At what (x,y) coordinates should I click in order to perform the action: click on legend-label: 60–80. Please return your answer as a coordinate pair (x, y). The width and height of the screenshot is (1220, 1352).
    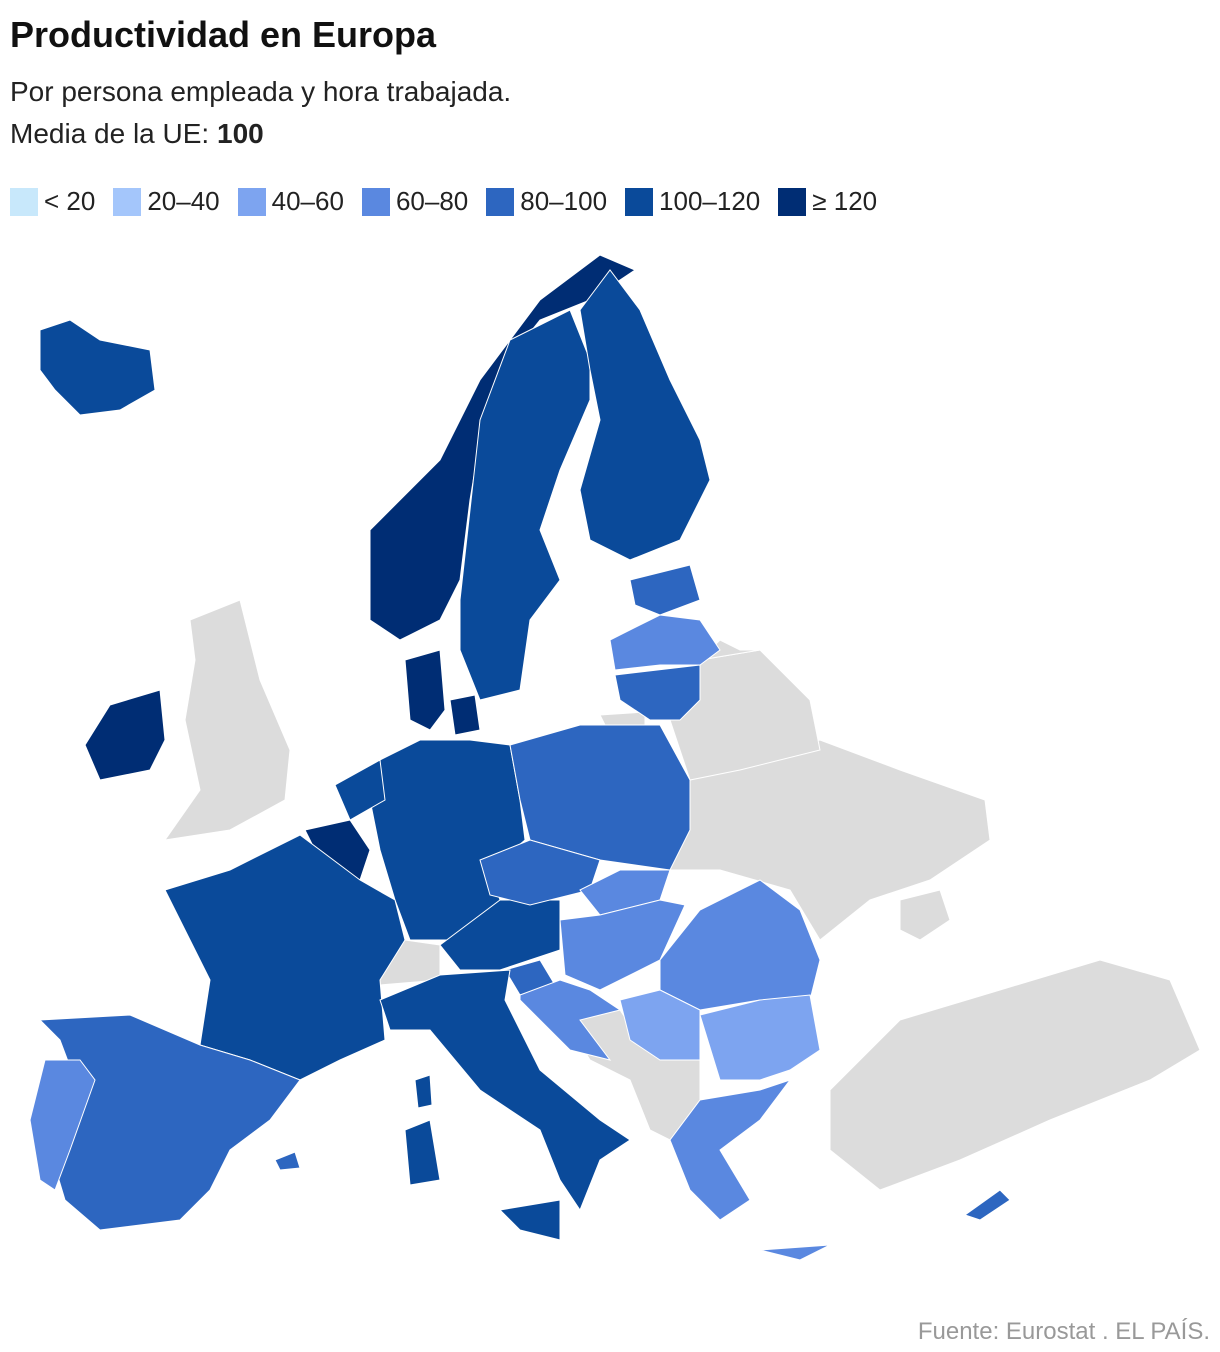
    Looking at the image, I should click on (432, 201).